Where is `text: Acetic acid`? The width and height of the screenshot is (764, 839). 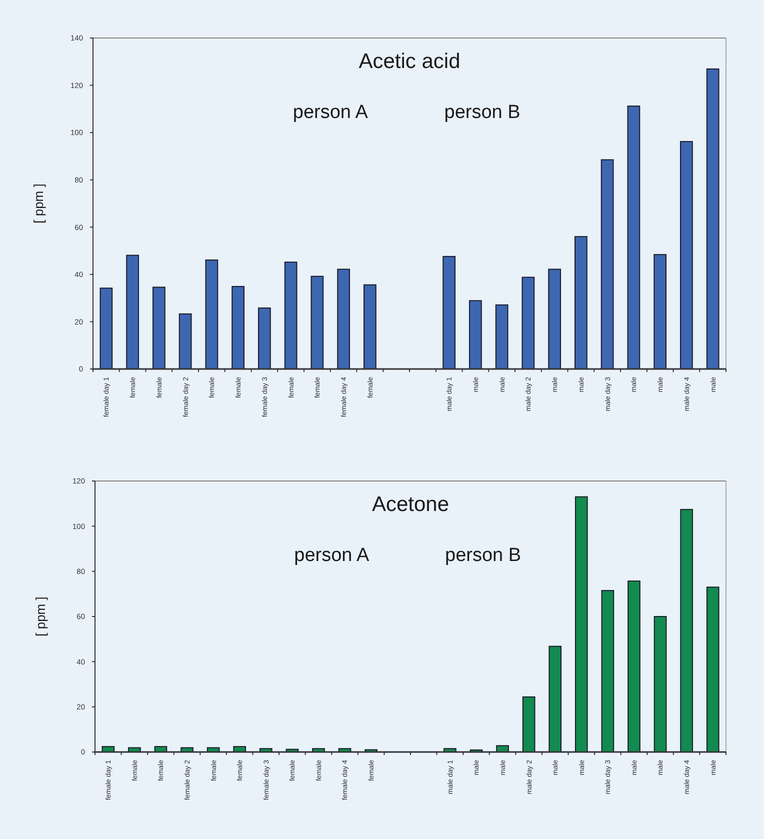
text: Acetic acid is located at coordinates (409, 61).